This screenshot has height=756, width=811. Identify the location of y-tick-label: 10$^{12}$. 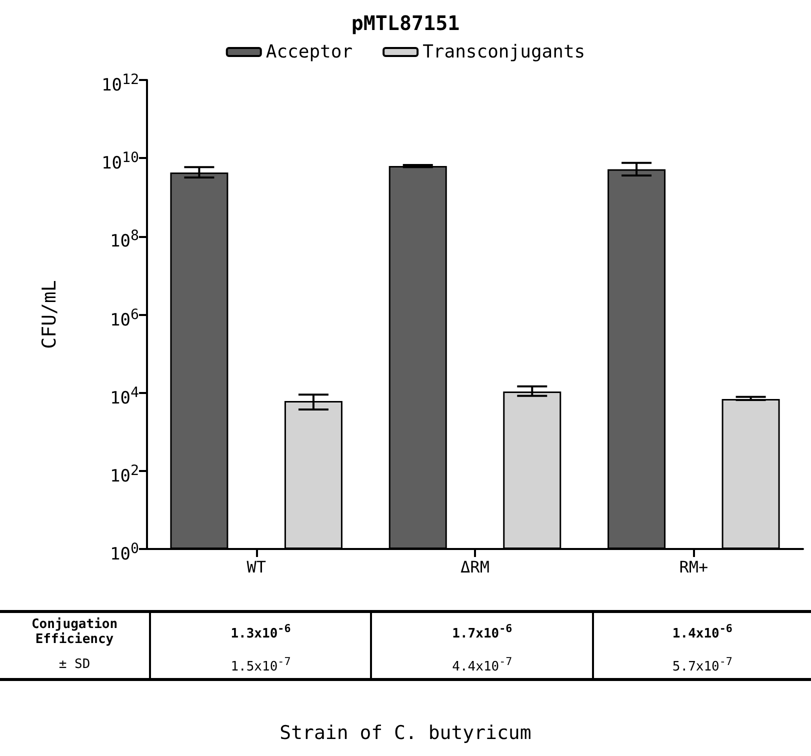
(120, 84).